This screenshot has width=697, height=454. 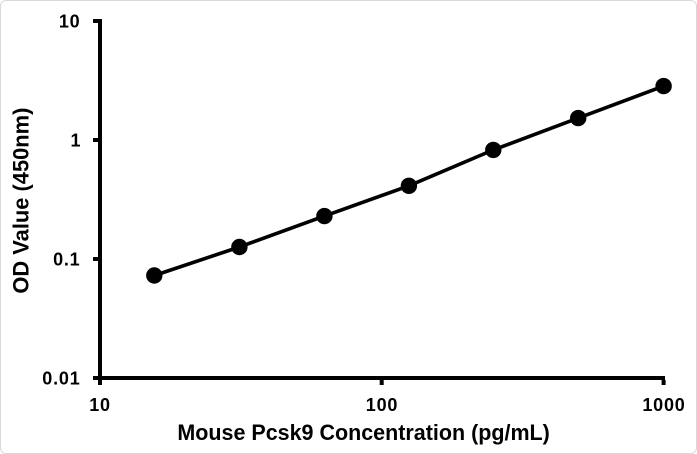 What do you see at coordinates (20, 201) in the screenshot?
I see `svg-text: OD Value (450nm)` at bounding box center [20, 201].